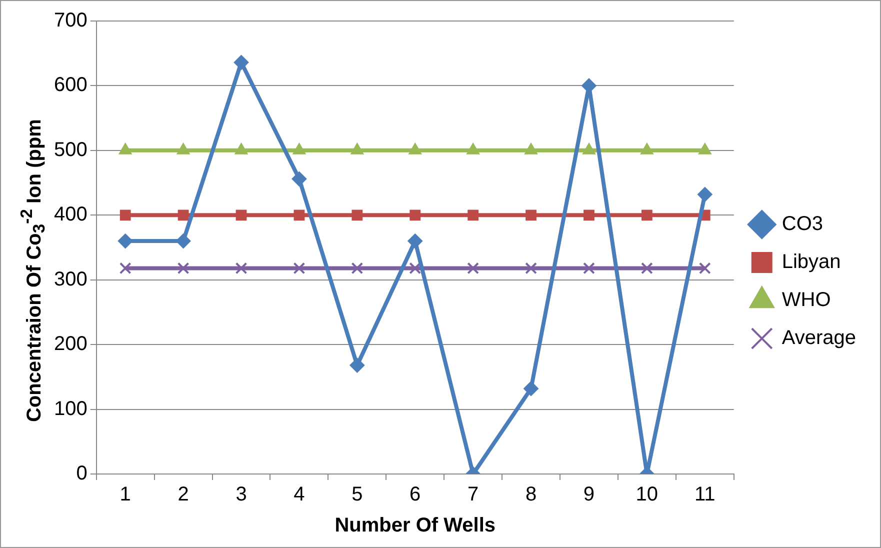  I want to click on x-tick-label: 9, so click(589, 495).